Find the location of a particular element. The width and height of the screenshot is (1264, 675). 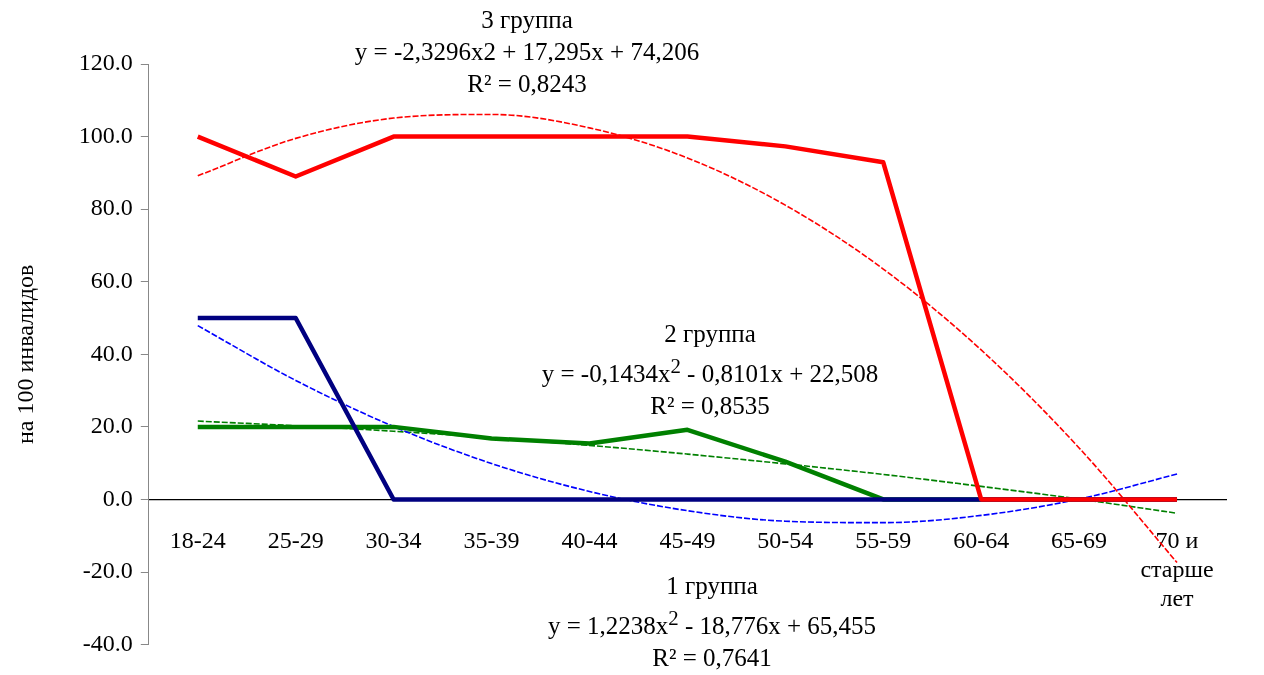

x-tick-label: 25-29 is located at coordinates (295, 540).